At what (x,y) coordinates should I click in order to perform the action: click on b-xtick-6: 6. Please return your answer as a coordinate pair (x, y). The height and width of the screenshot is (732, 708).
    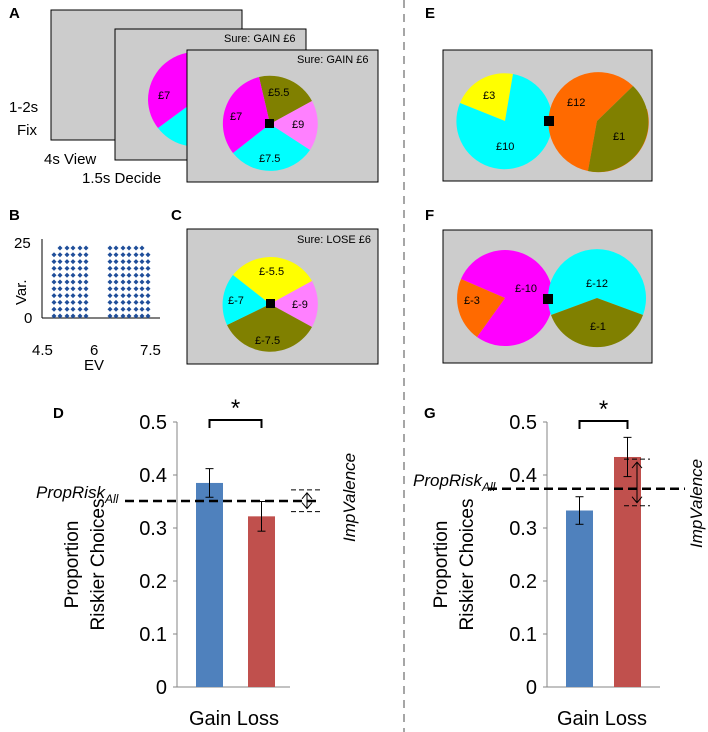
    Looking at the image, I should click on (94, 350).